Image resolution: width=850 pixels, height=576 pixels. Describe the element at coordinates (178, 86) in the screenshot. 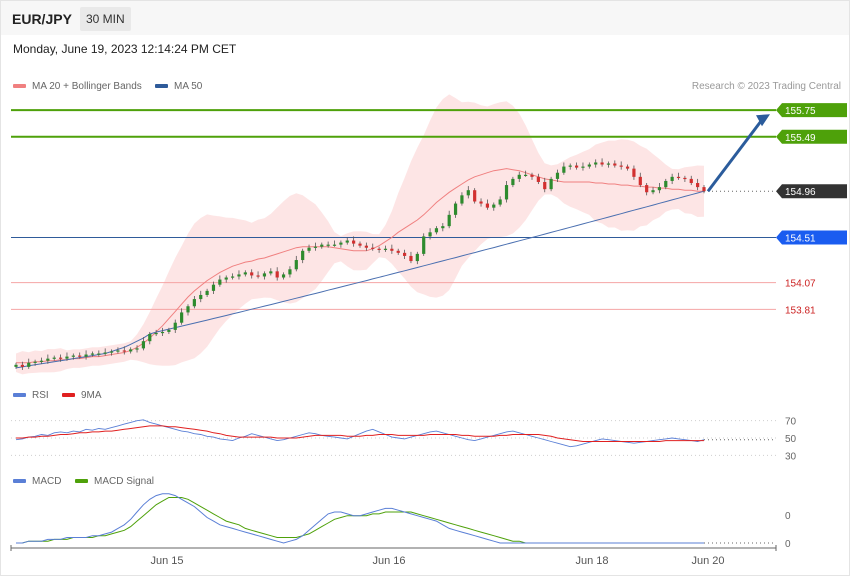

I see `legend-ma50: MA 50` at that location.